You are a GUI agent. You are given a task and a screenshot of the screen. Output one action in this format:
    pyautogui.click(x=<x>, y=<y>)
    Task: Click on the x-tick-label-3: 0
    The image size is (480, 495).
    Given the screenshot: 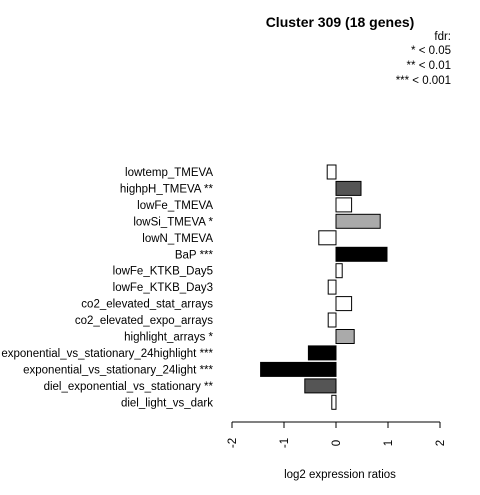 What is the action you would take?
    pyautogui.click(x=337, y=443)
    